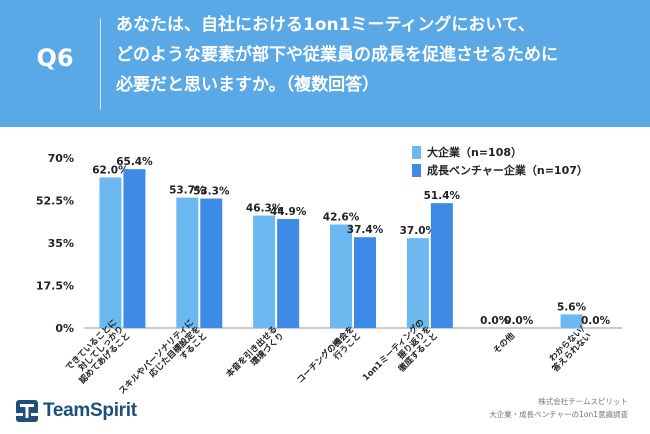 This screenshot has height=434, width=650. I want to click on data-label: 53.3%, so click(211, 192).